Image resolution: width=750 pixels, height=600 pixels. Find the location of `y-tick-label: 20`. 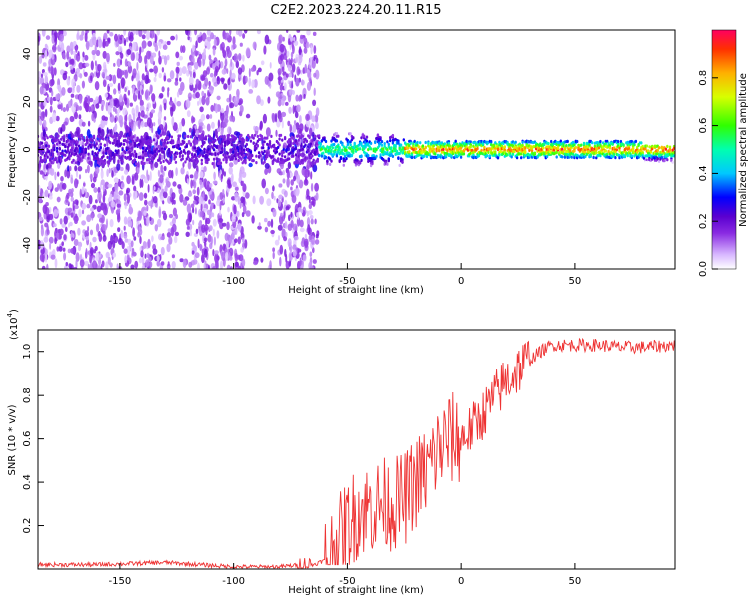

y-tick-label: 20 is located at coordinates (27, 101).